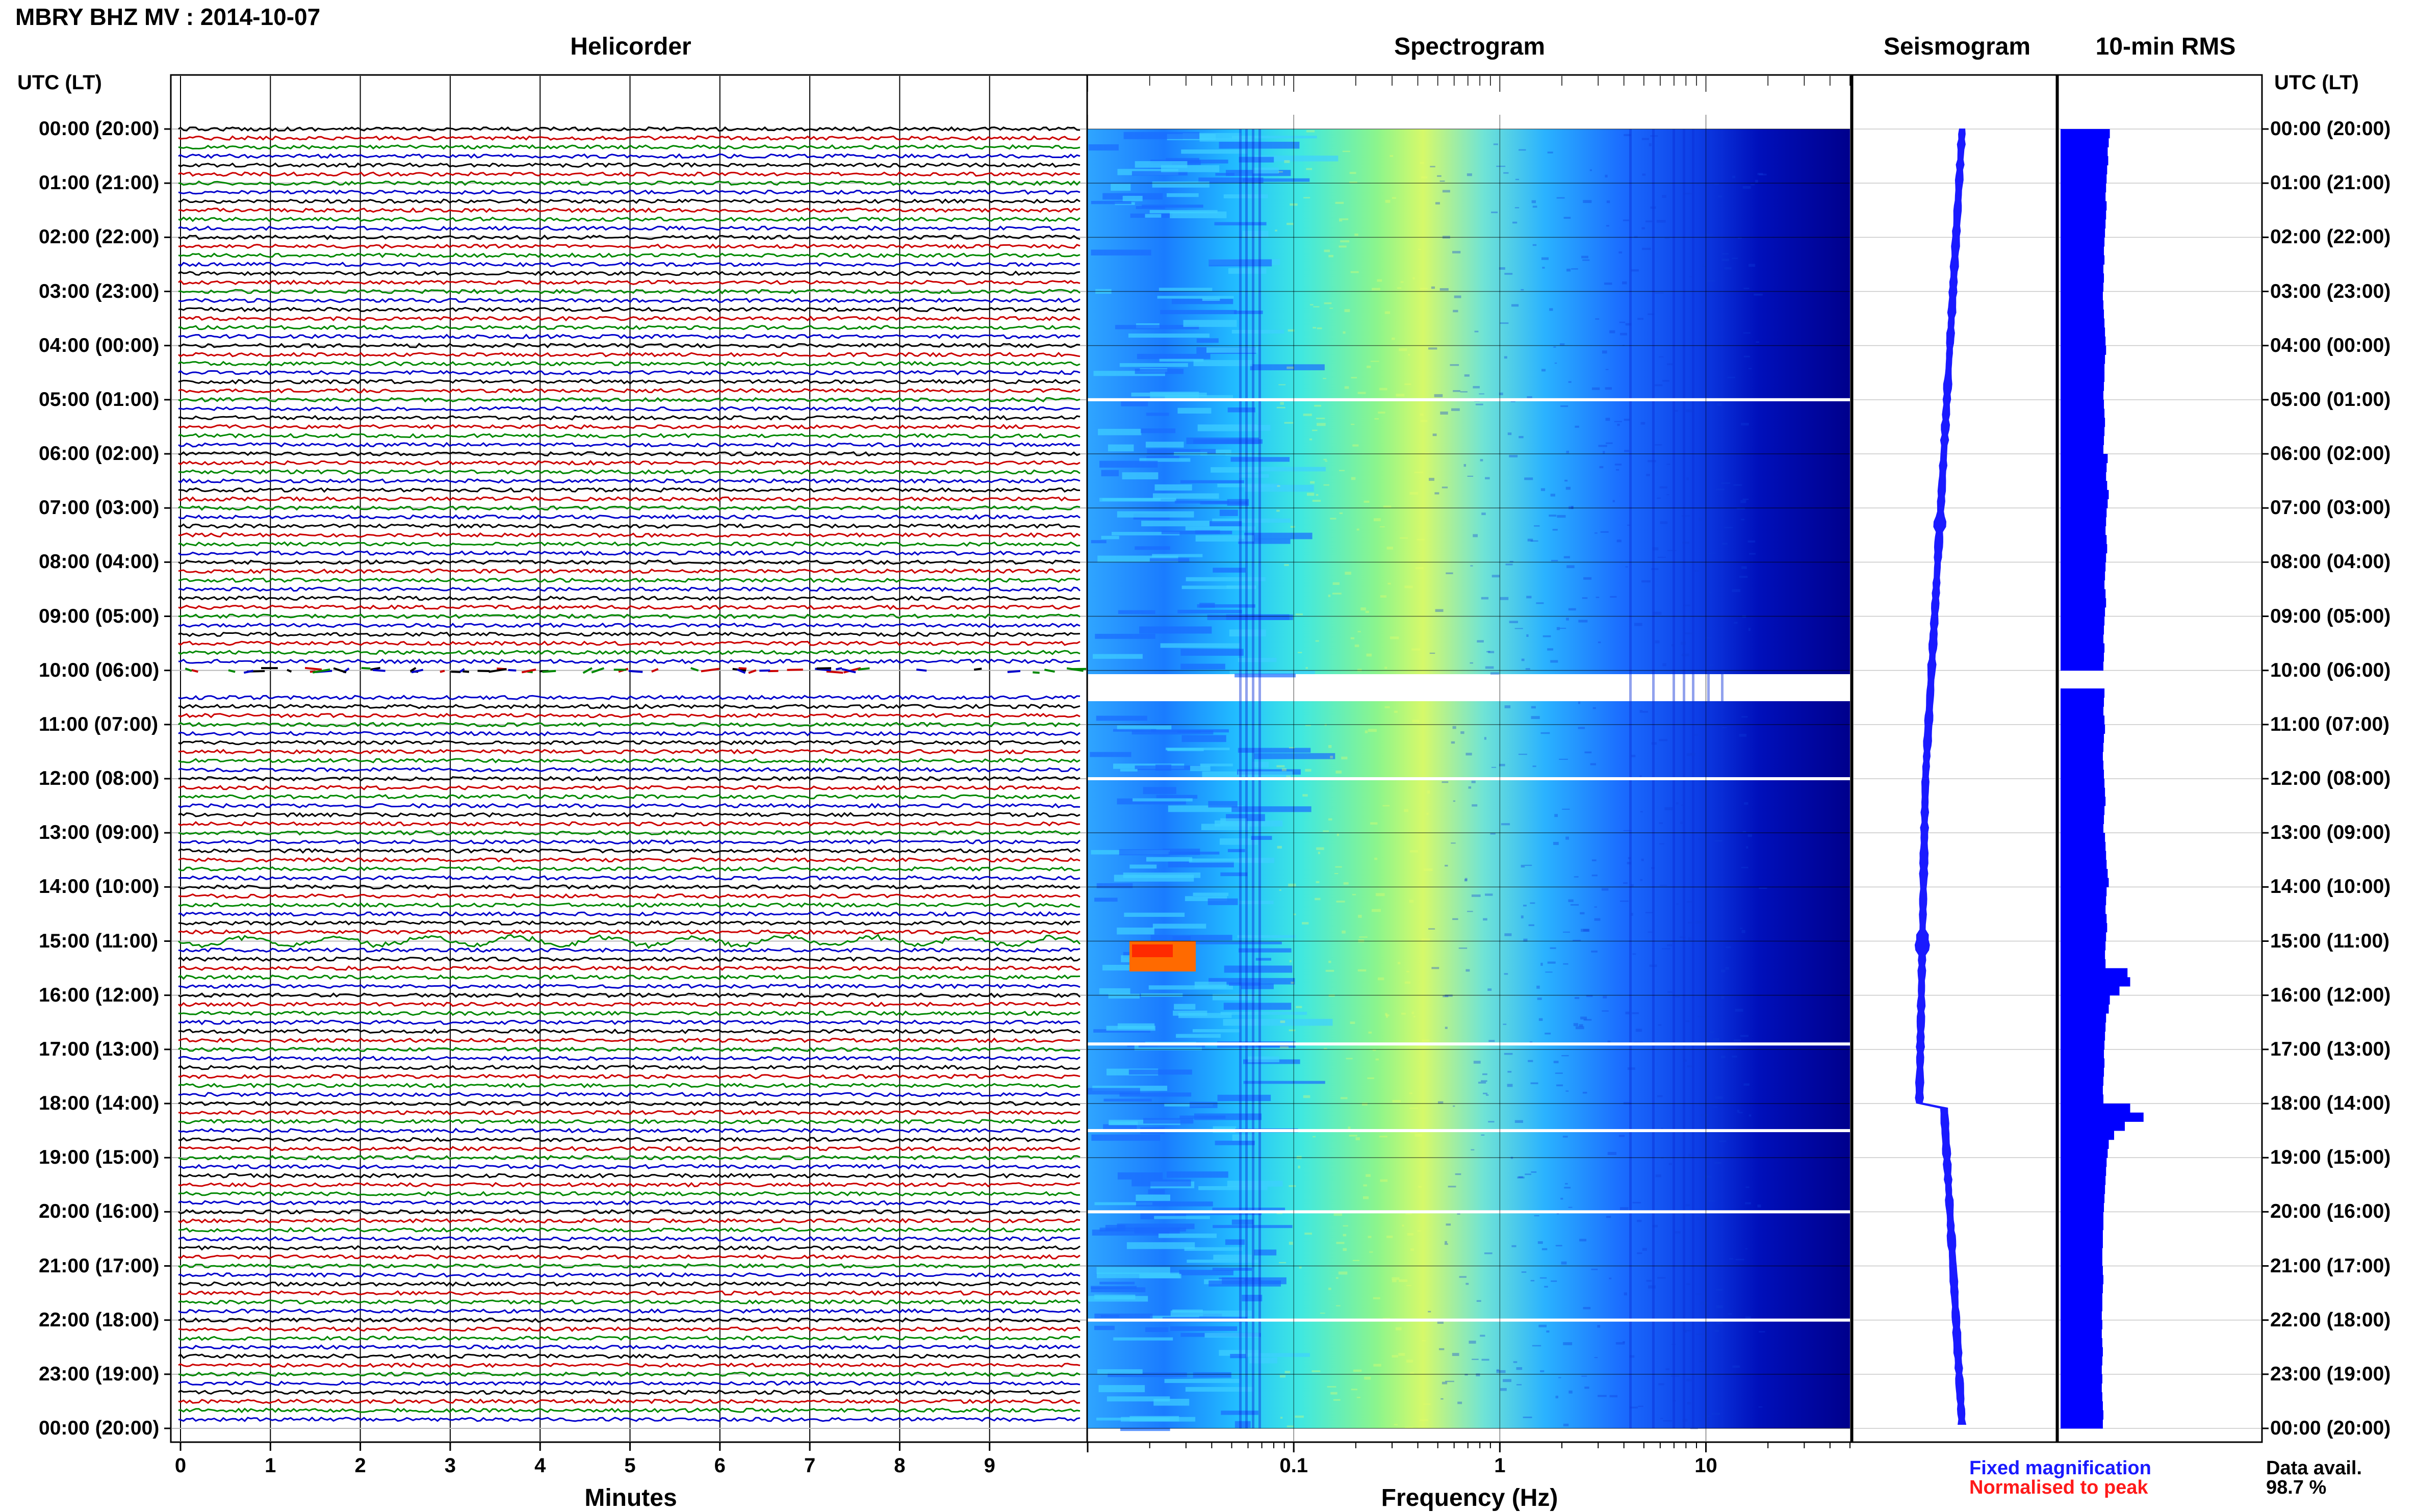 Image resolution: width=2417 pixels, height=1512 pixels. What do you see at coordinates (2060, 1468) in the screenshot?
I see `legend-fixed-magnification: Fixed magnification` at bounding box center [2060, 1468].